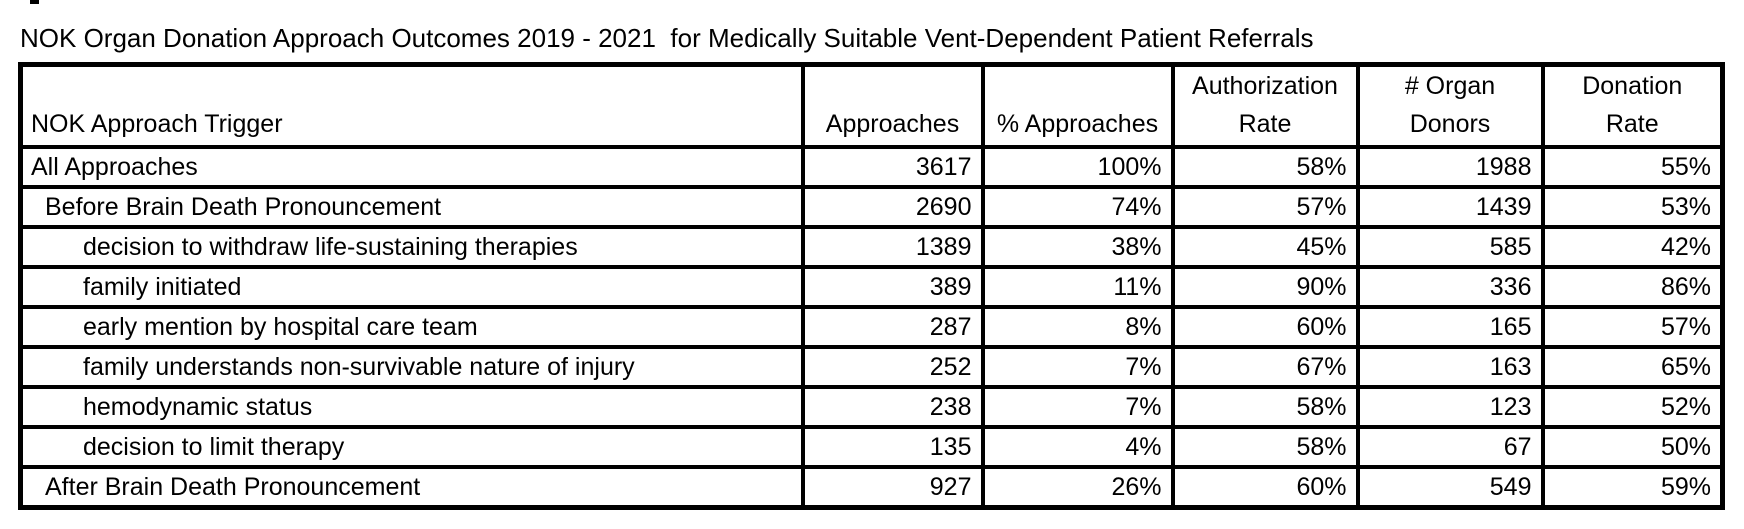 This screenshot has height=529, width=1744. I want to click on cell-organ-donors: 165, so click(1450, 327).